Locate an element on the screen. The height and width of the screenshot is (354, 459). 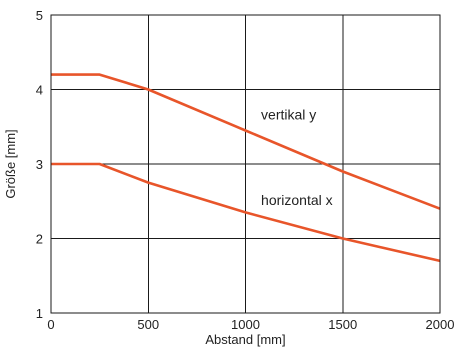
y-tick-label: 4 is located at coordinates (39, 90).